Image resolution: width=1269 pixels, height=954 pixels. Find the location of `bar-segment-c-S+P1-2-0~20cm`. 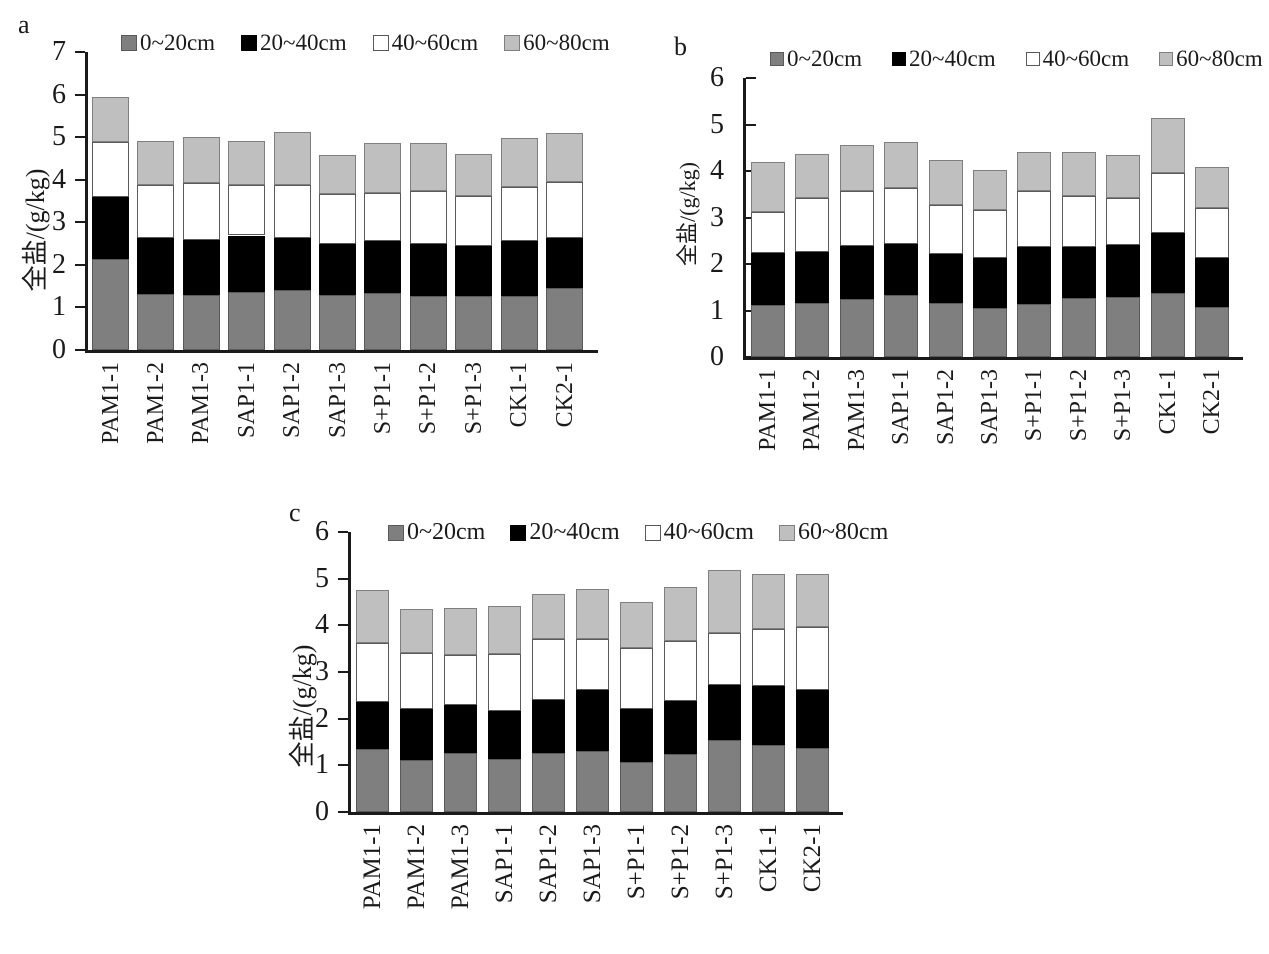

bar-segment-c-S+P1-2-0~20cm is located at coordinates (680, 783).